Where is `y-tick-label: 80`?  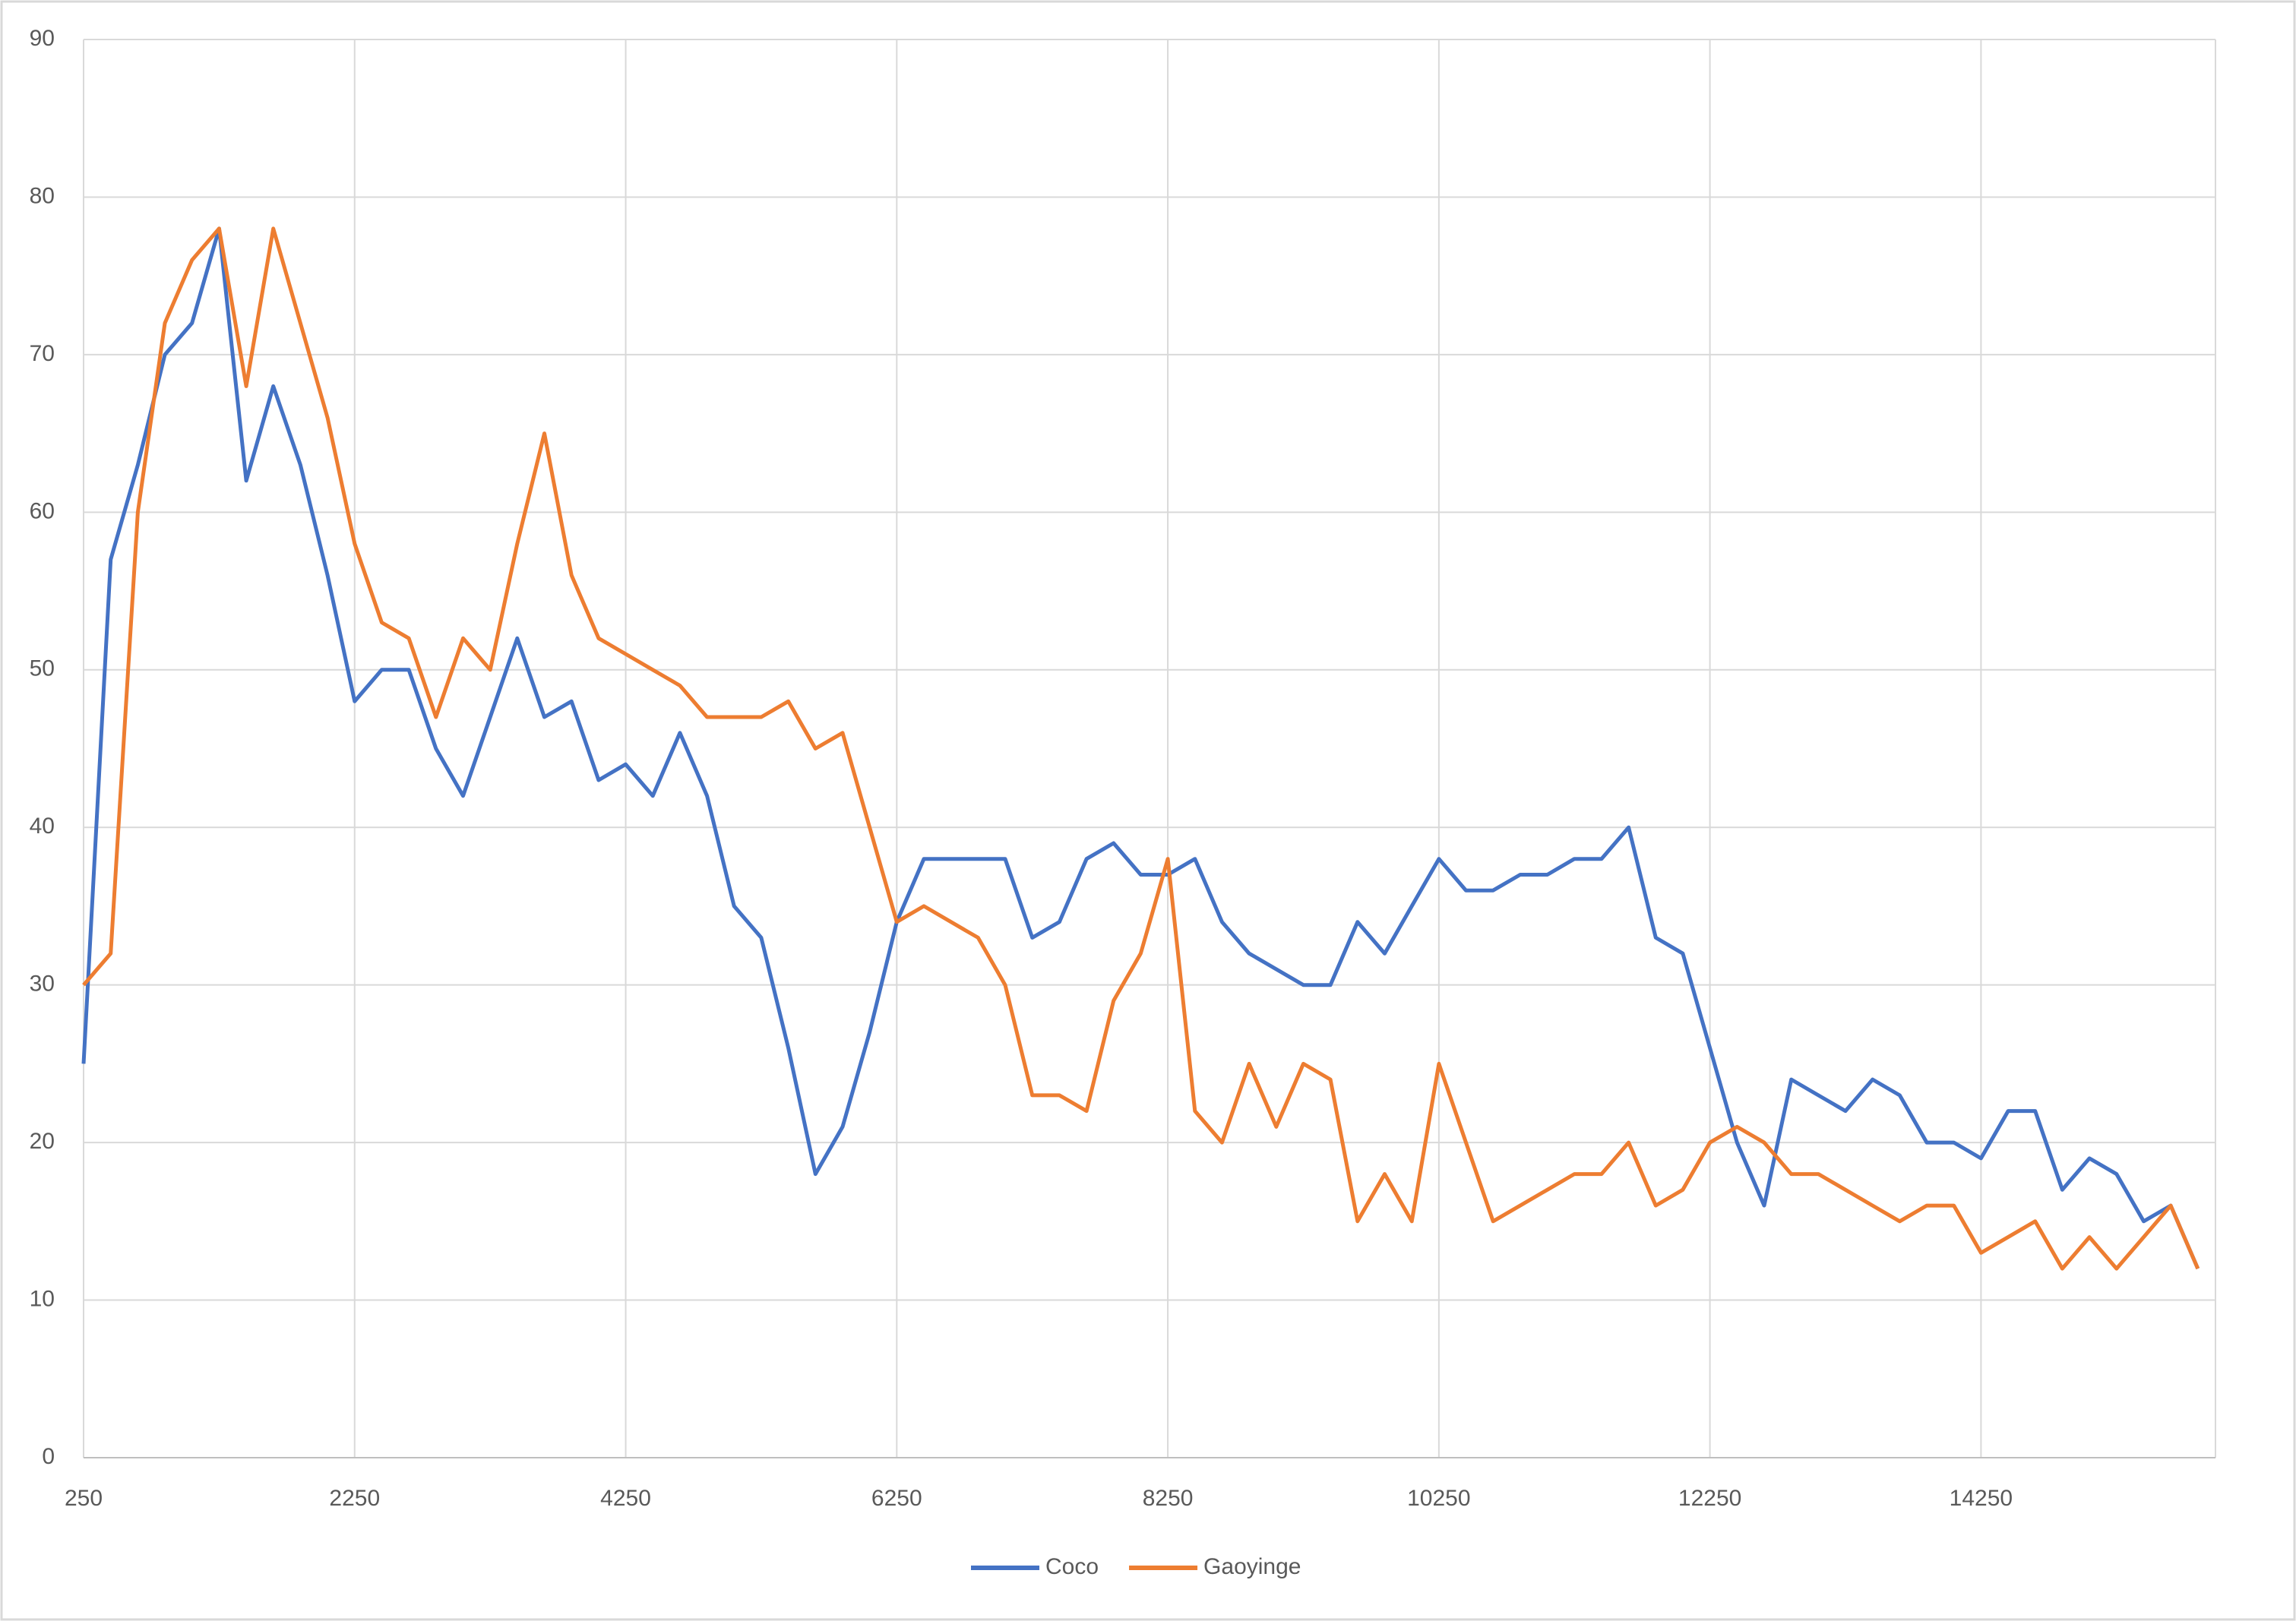 y-tick-label: 80 is located at coordinates (42, 195).